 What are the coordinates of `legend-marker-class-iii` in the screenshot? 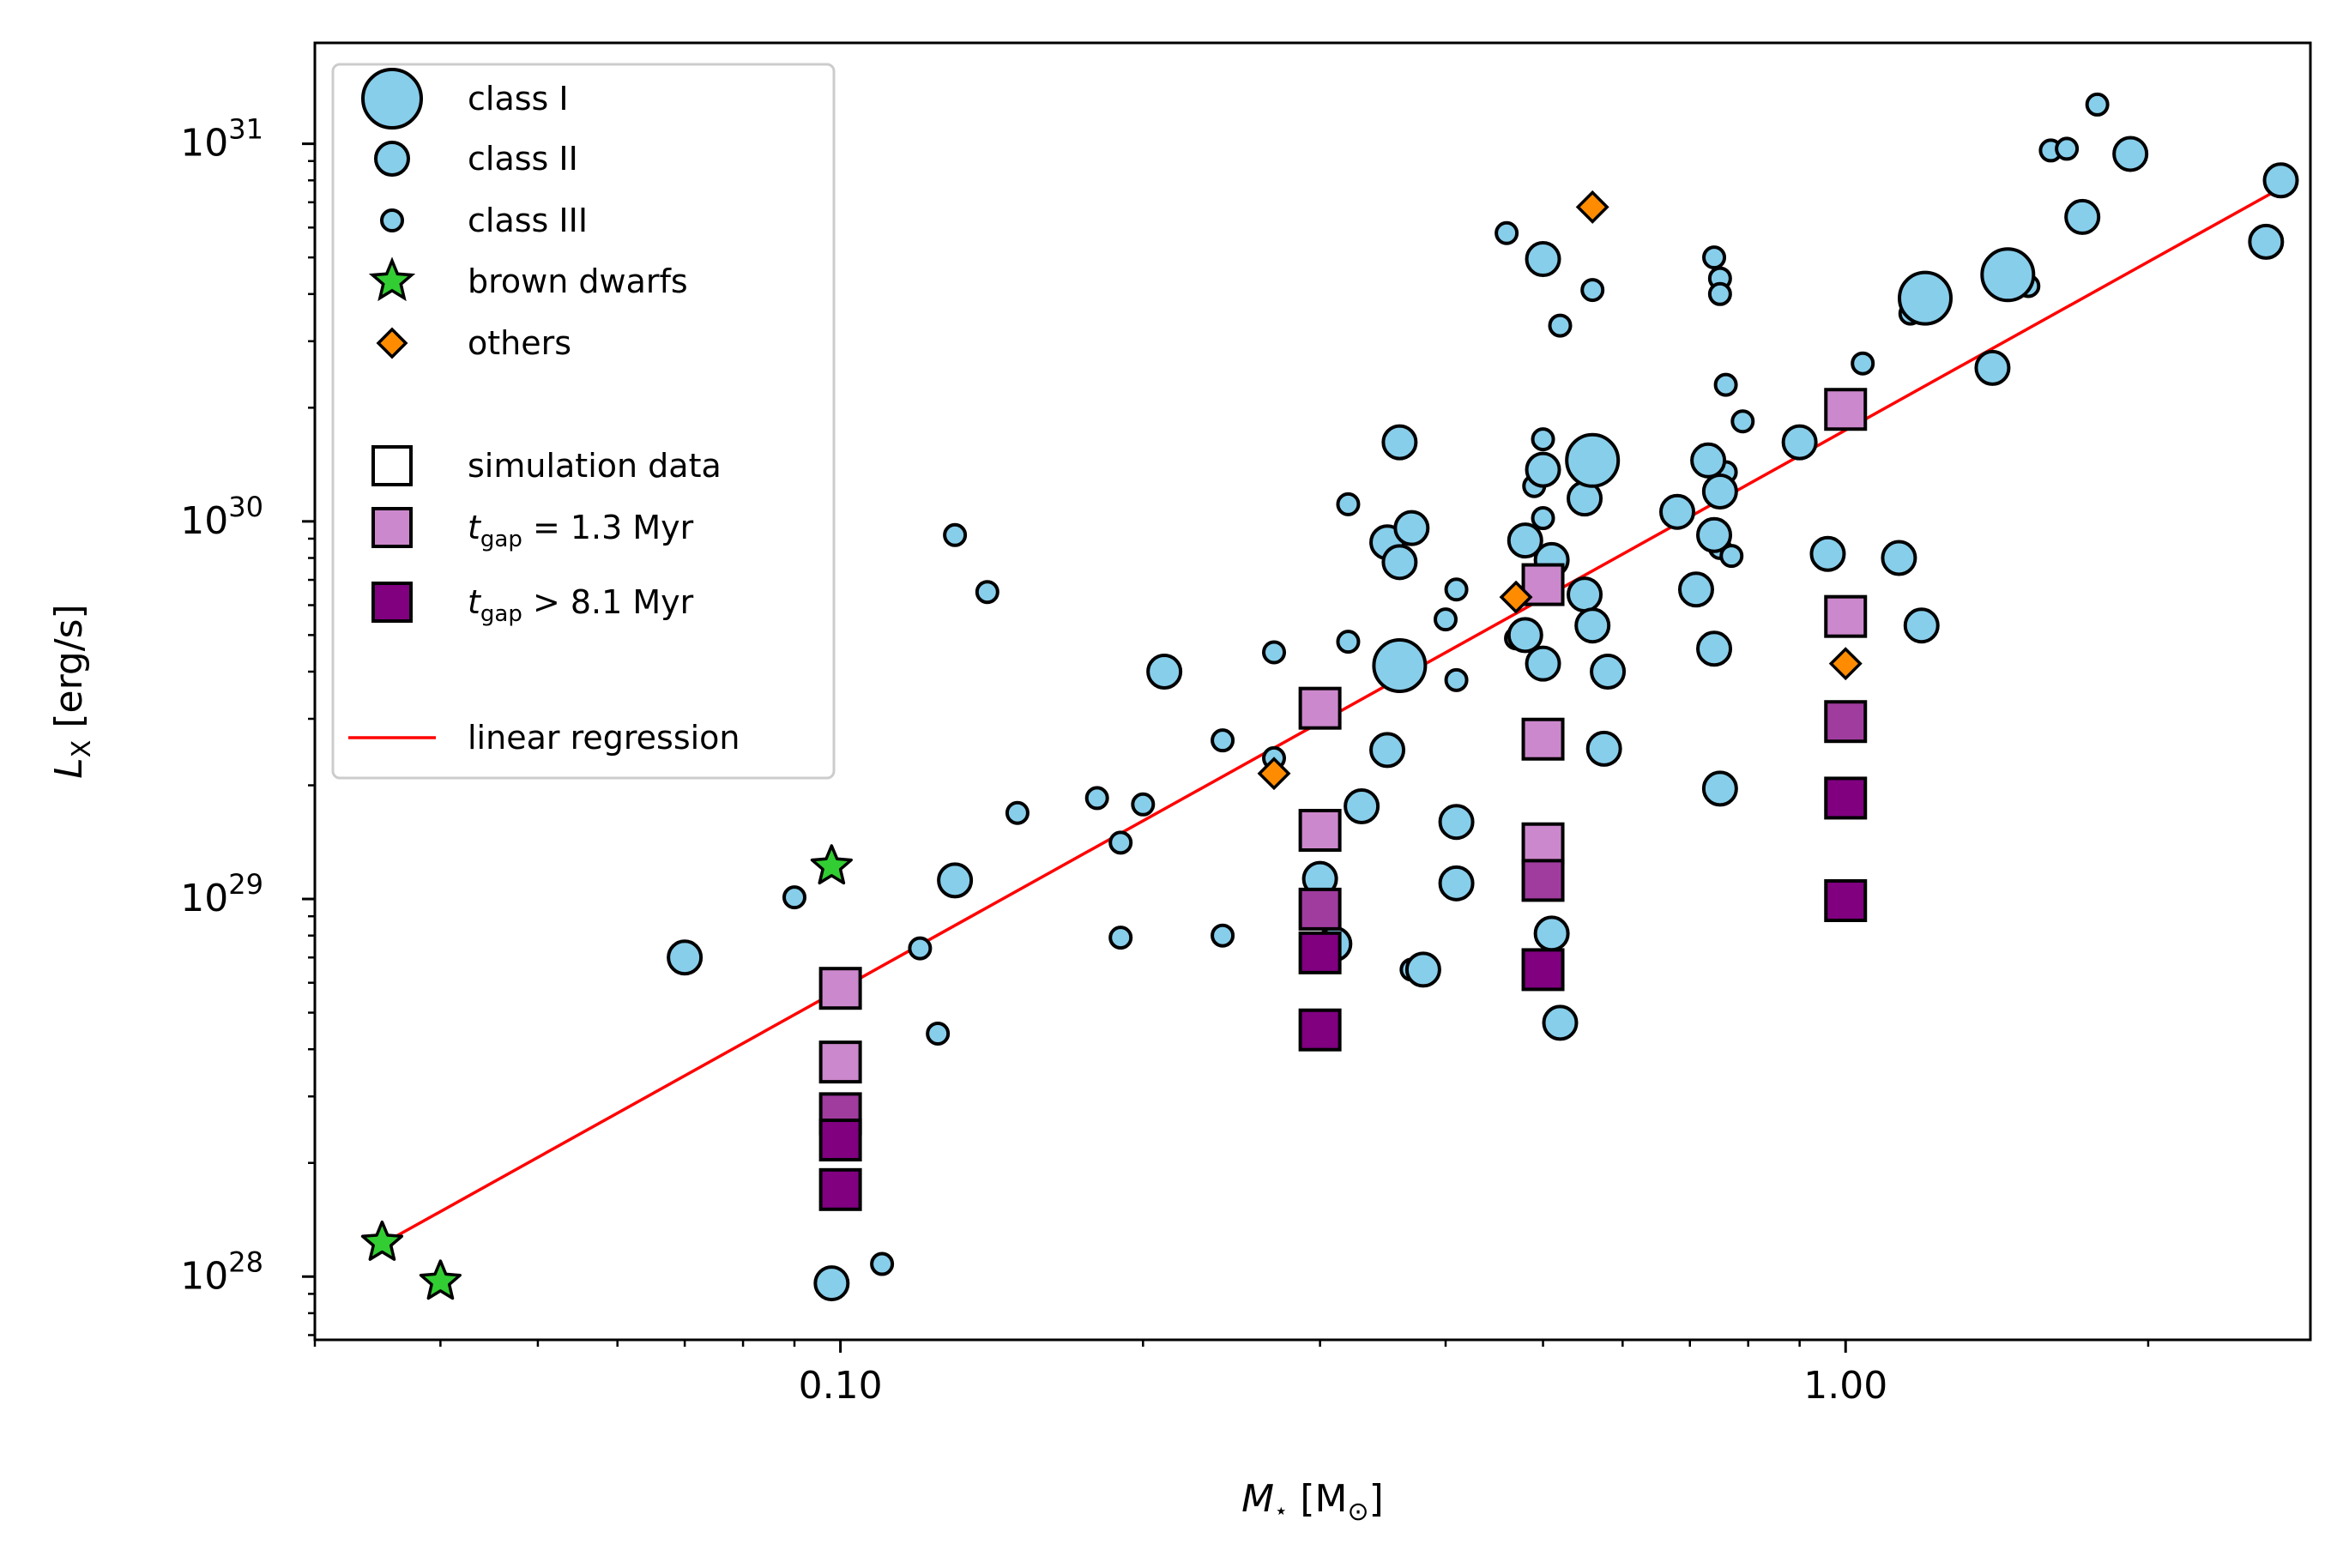 It's located at (392, 220).